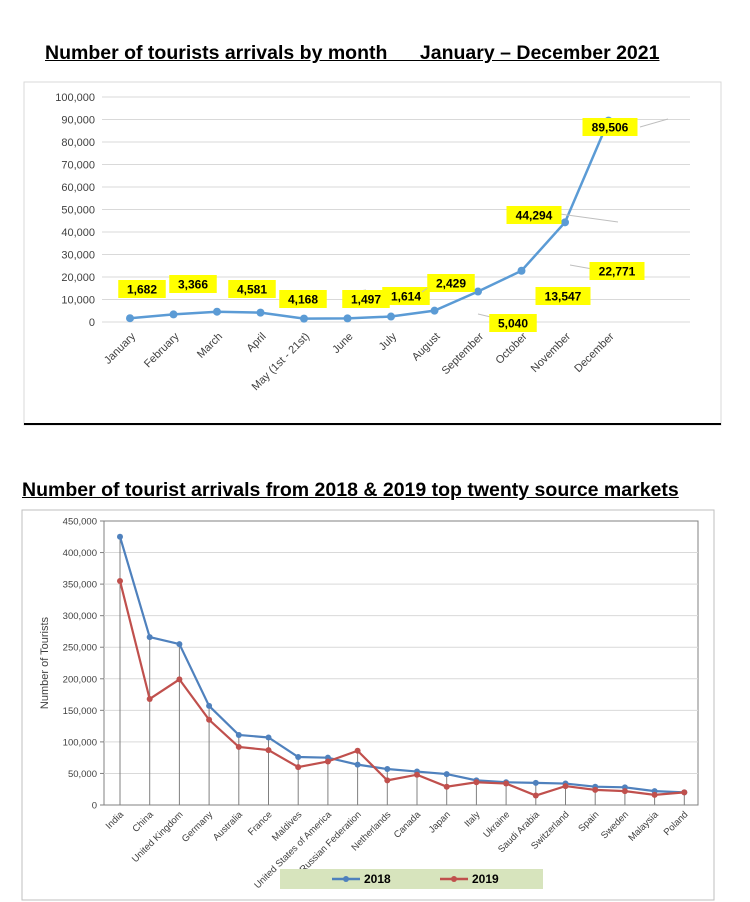  Describe the element at coordinates (80, 616) in the screenshot. I see `chart2-ytick: 300,000` at that location.